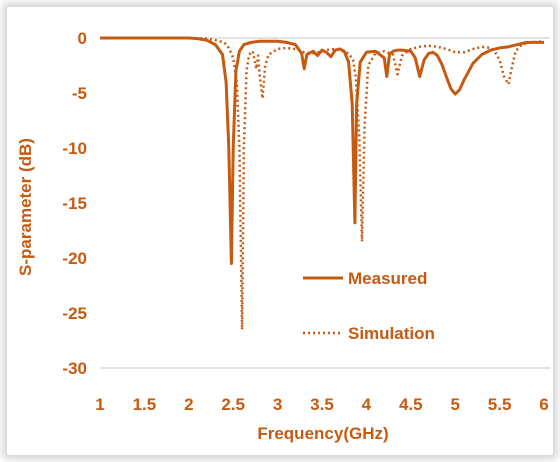  Describe the element at coordinates (454, 404) in the screenshot. I see `x-tick-label: 5` at that location.